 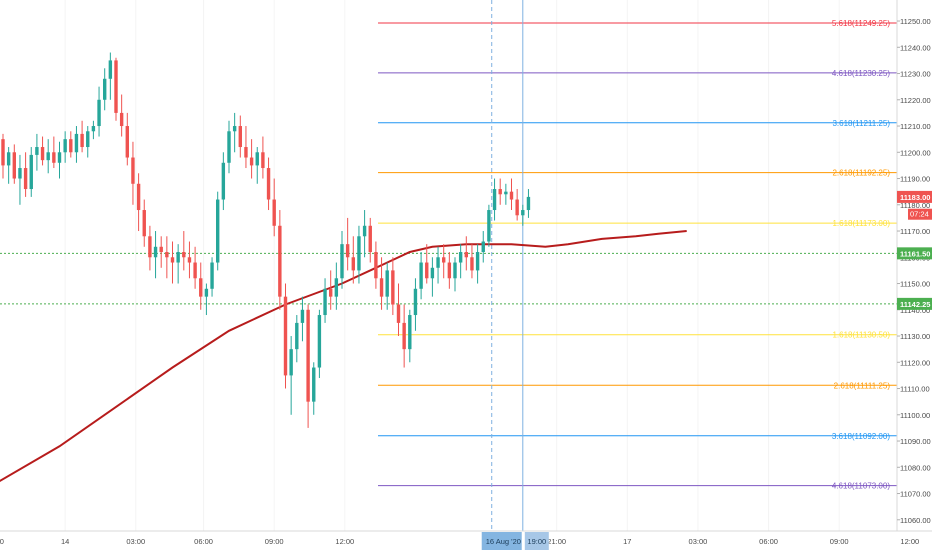 What do you see at coordinates (920, 214) in the screenshot?
I see `countdown-background` at bounding box center [920, 214].